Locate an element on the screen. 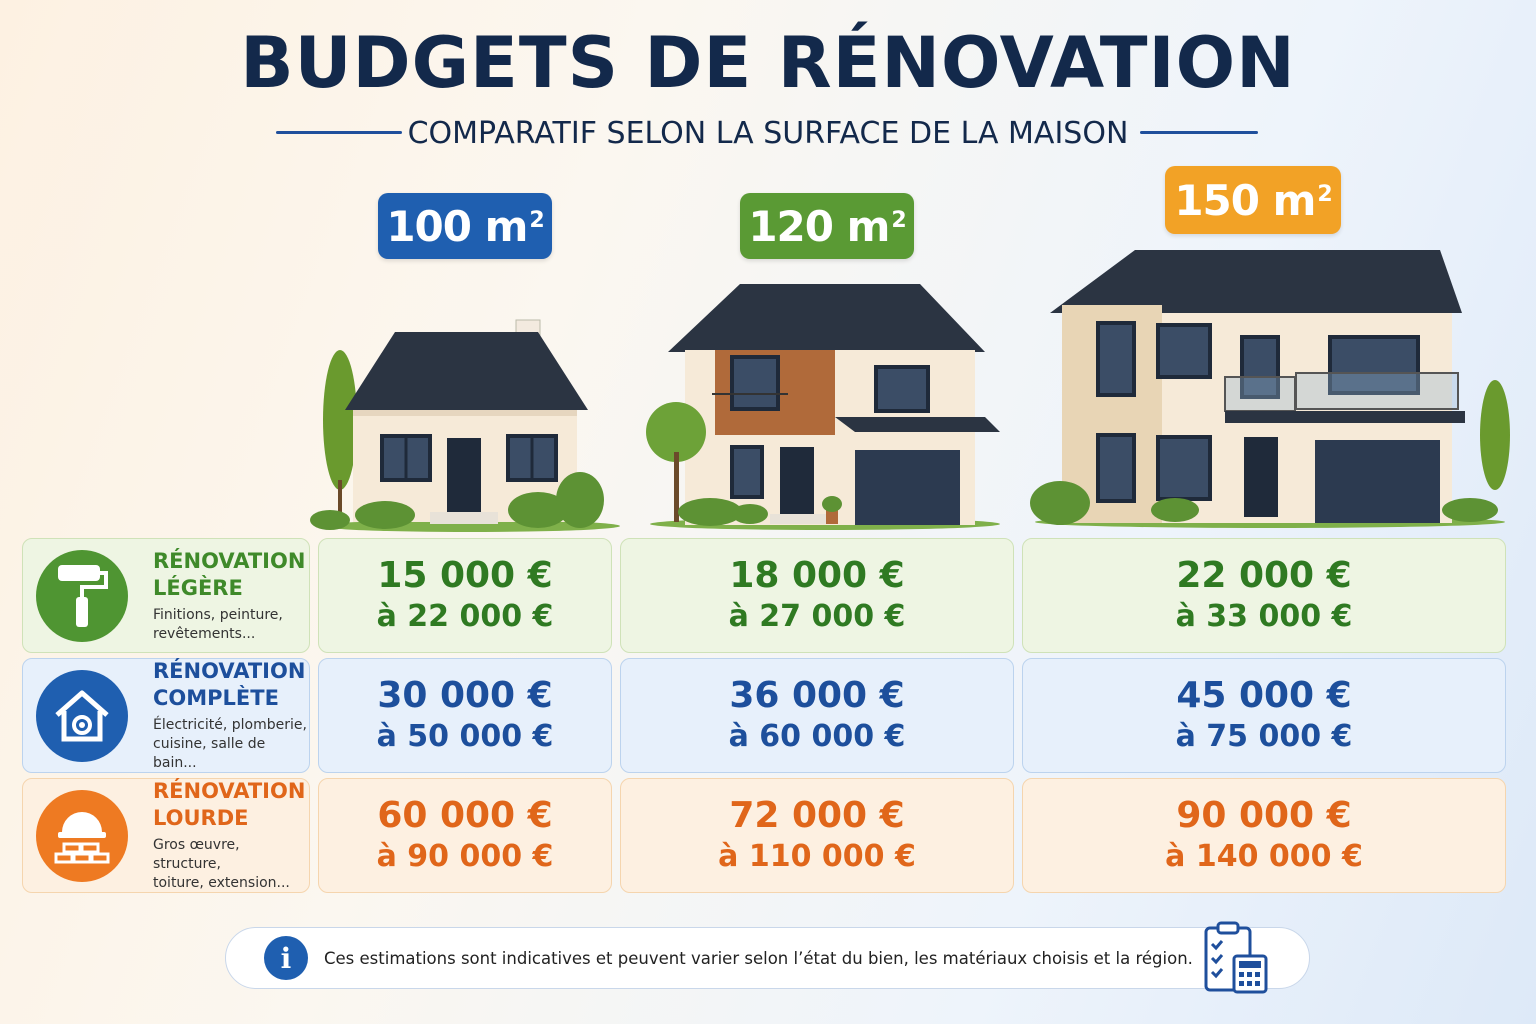 The height and width of the screenshot is (1024, 1536). price-from: 45 000 € is located at coordinates (1264, 695).